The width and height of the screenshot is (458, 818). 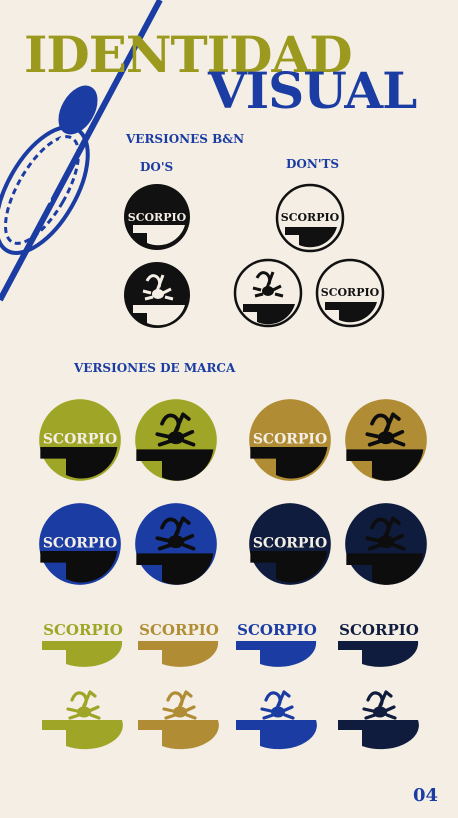 What do you see at coordinates (276, 644) in the screenshot?
I see `logo-blue-flat-word: SCORPIO` at bounding box center [276, 644].